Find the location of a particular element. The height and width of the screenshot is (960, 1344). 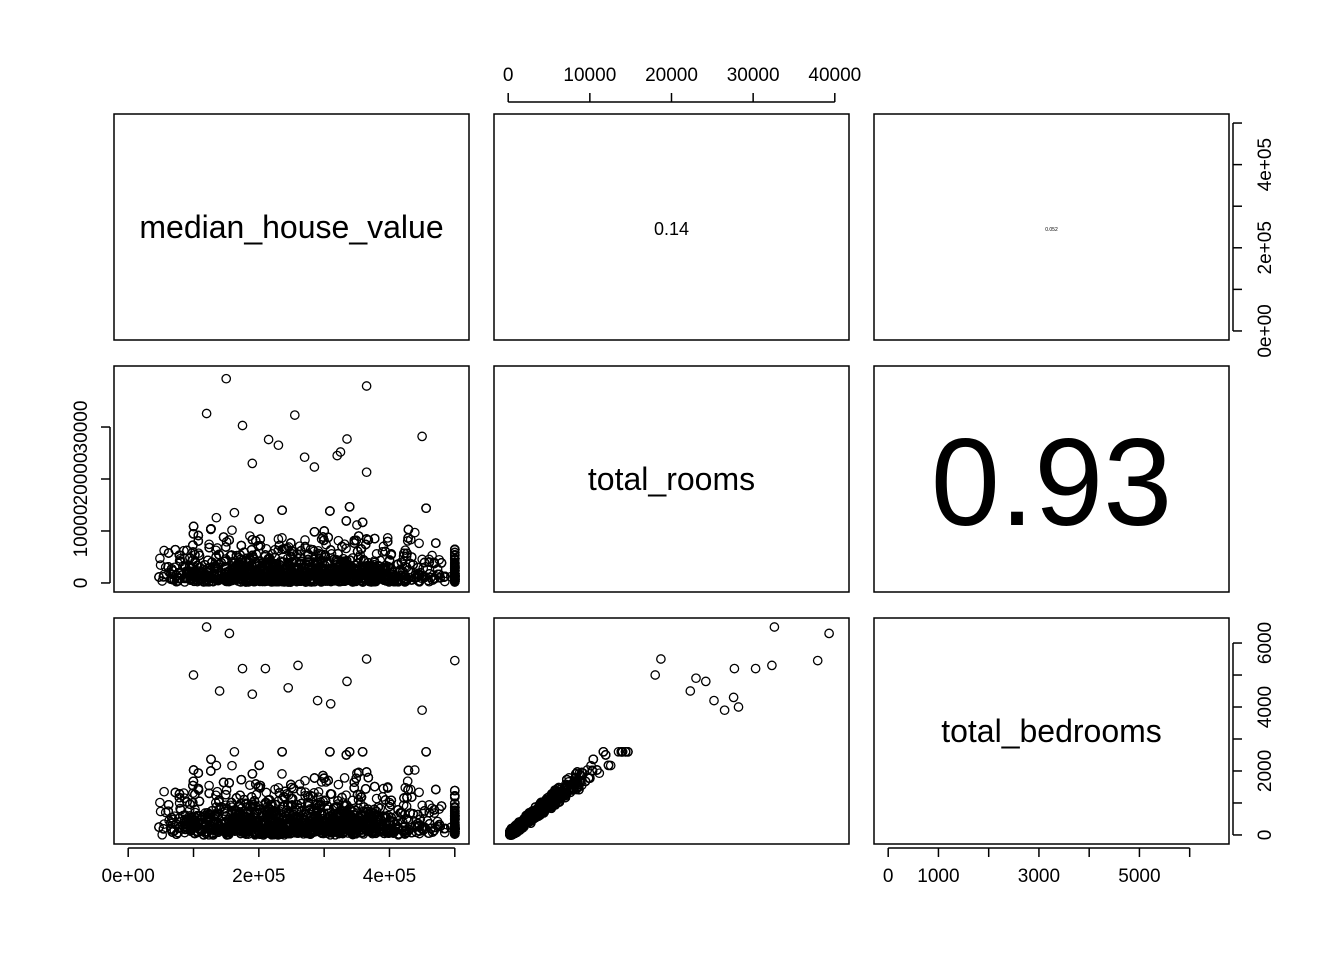

total-bedrooms-bottom-tick-label: 3000 is located at coordinates (1039, 876).